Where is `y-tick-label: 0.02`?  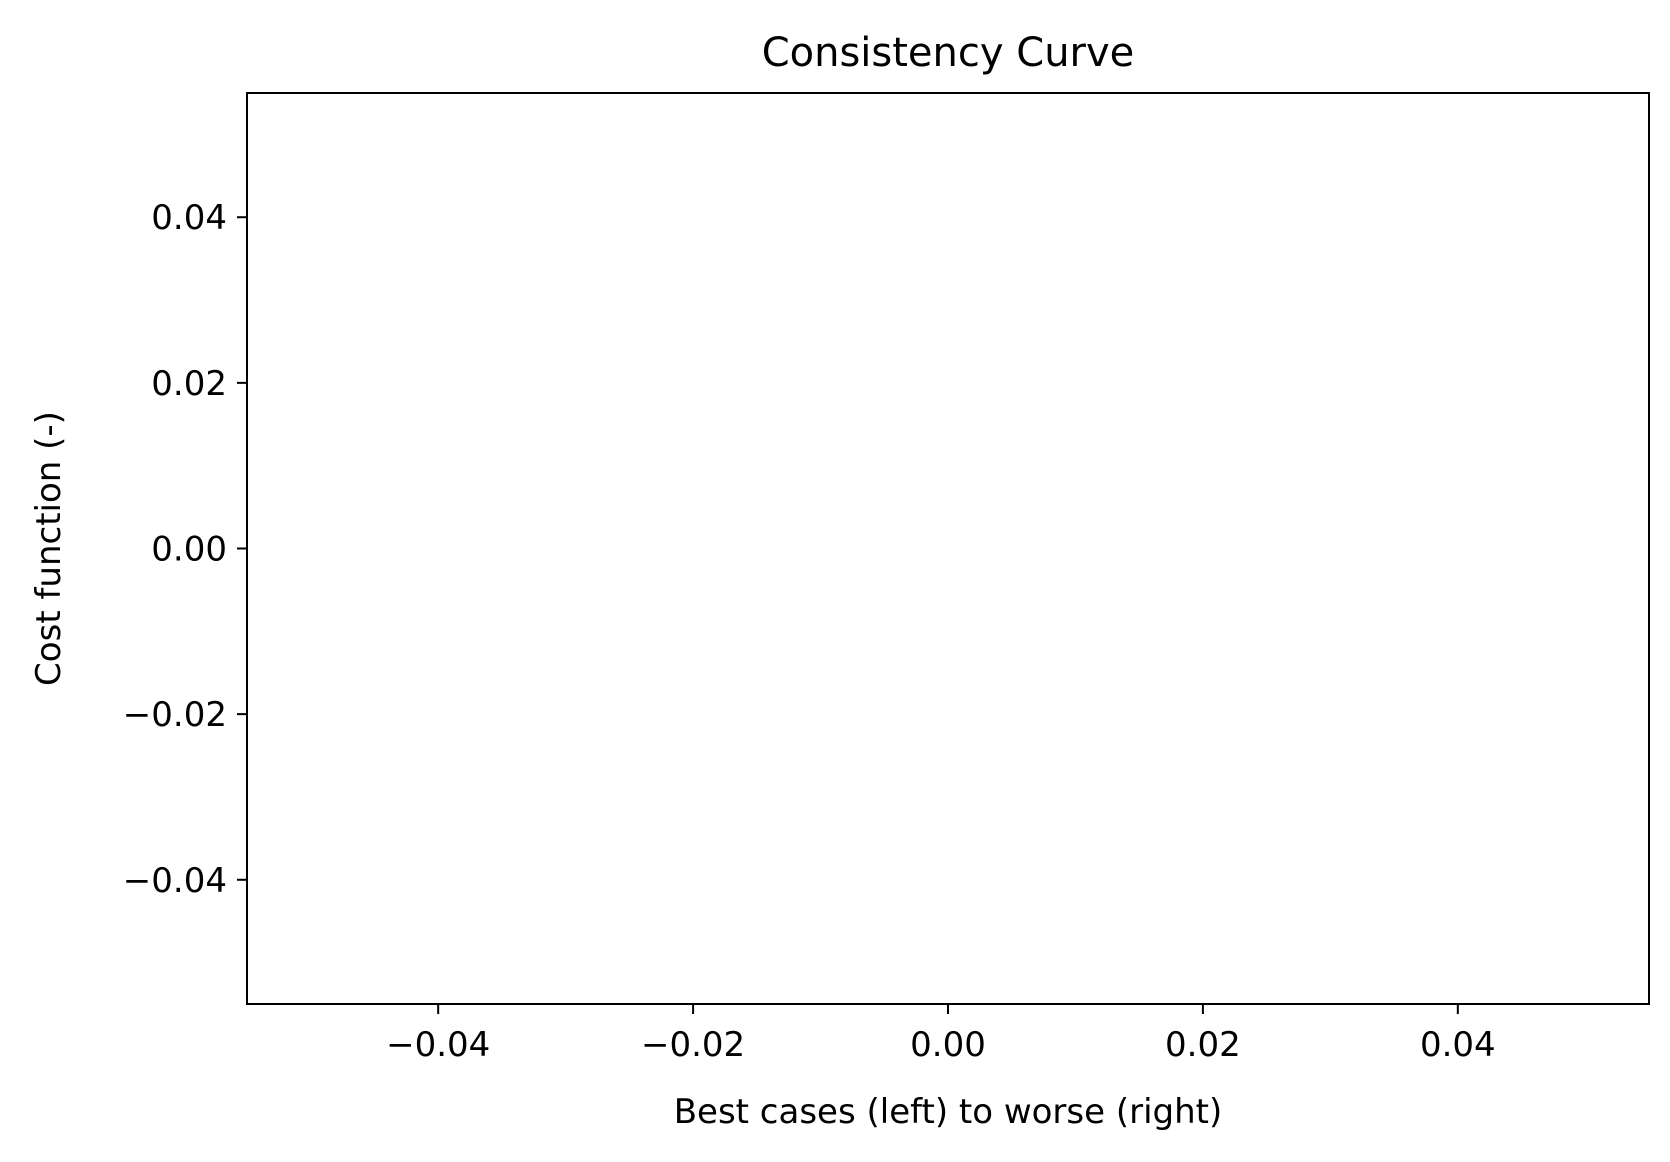 y-tick-label: 0.02 is located at coordinates (189, 384).